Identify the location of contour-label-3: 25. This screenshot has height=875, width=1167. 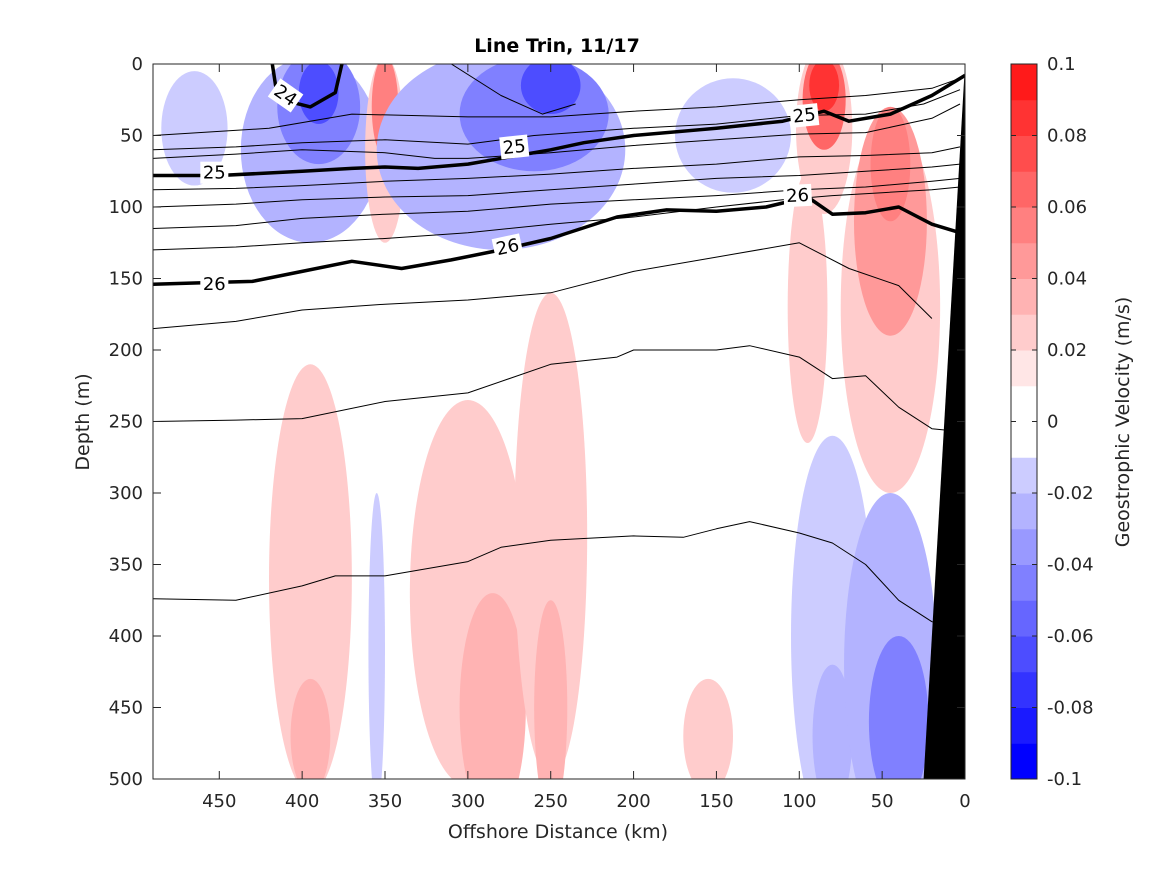
(804, 115).